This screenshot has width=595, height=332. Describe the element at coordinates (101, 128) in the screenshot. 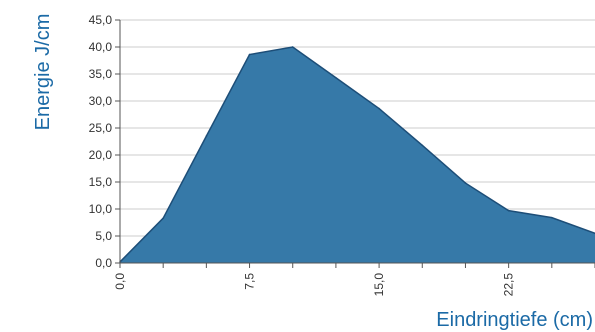

I see `y-tick-label: 25,0` at that location.